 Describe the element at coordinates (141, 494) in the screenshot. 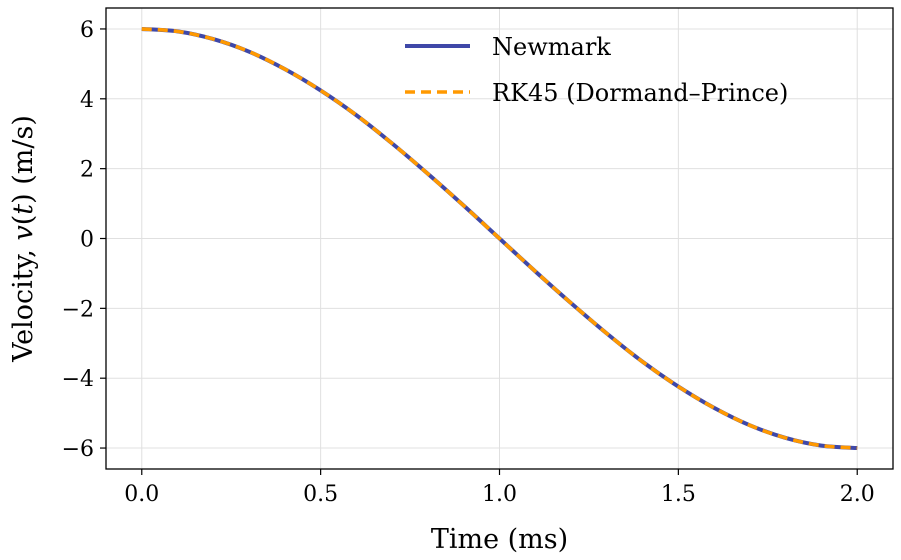

I see `x-tick-label: 0.0` at that location.